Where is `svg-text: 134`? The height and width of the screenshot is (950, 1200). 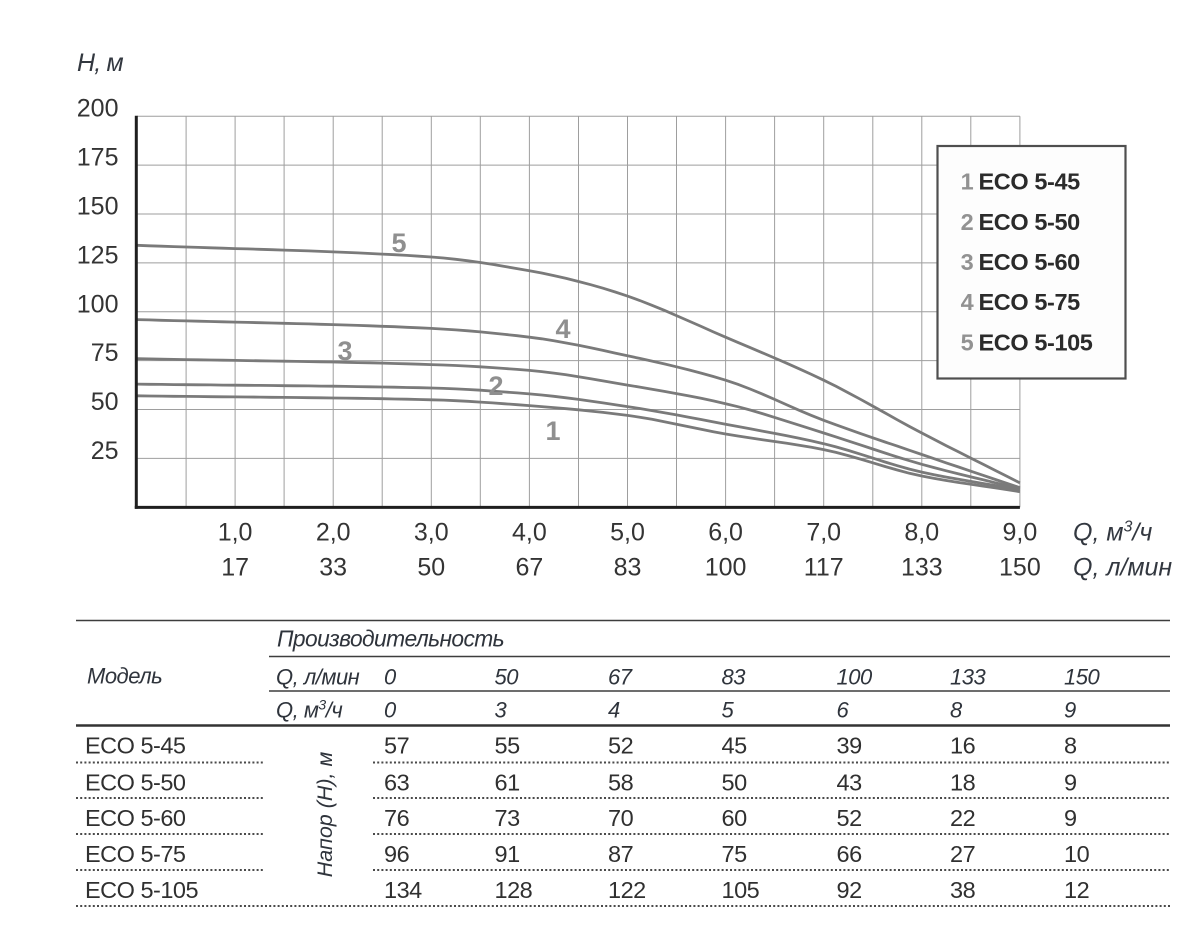
svg-text: 134 is located at coordinates (403, 890).